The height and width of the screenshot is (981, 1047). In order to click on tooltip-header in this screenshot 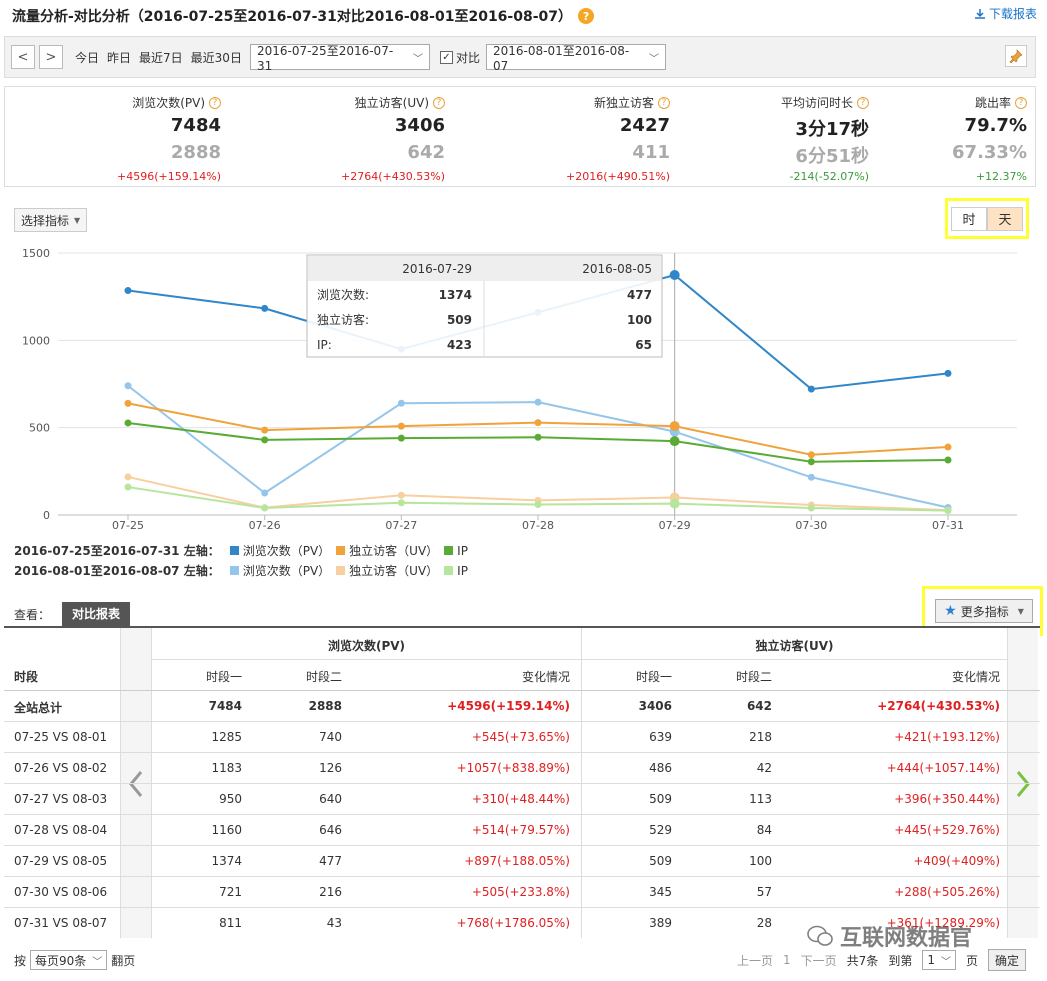, I will do `click(484, 268)`.